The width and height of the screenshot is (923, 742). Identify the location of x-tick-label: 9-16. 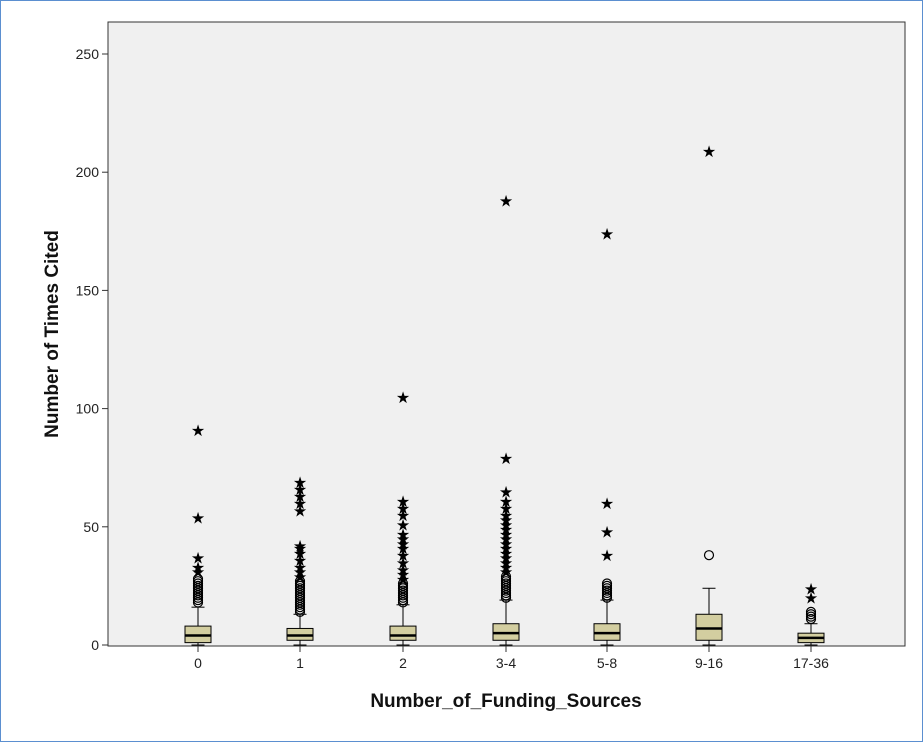
(709, 663).